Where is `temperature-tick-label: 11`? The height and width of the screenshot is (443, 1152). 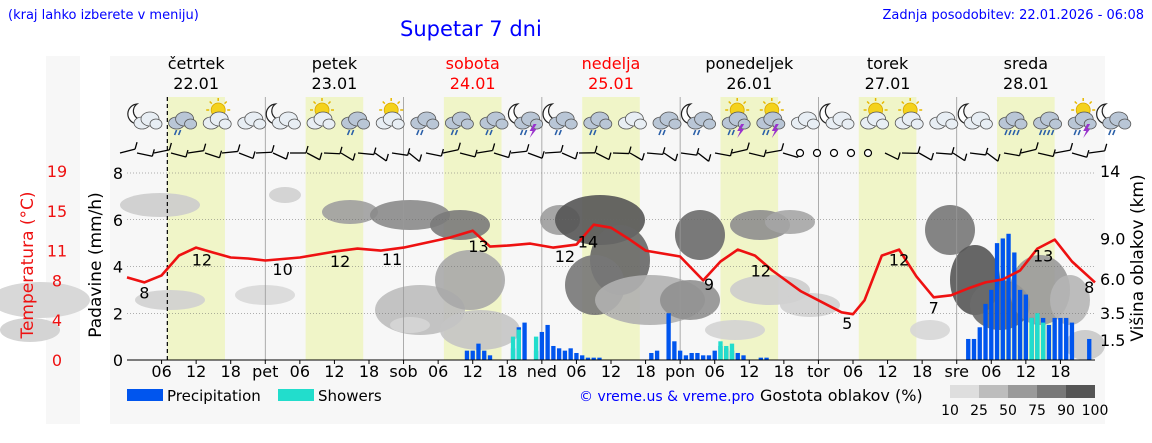
temperature-tick-label: 11 is located at coordinates (57, 251).